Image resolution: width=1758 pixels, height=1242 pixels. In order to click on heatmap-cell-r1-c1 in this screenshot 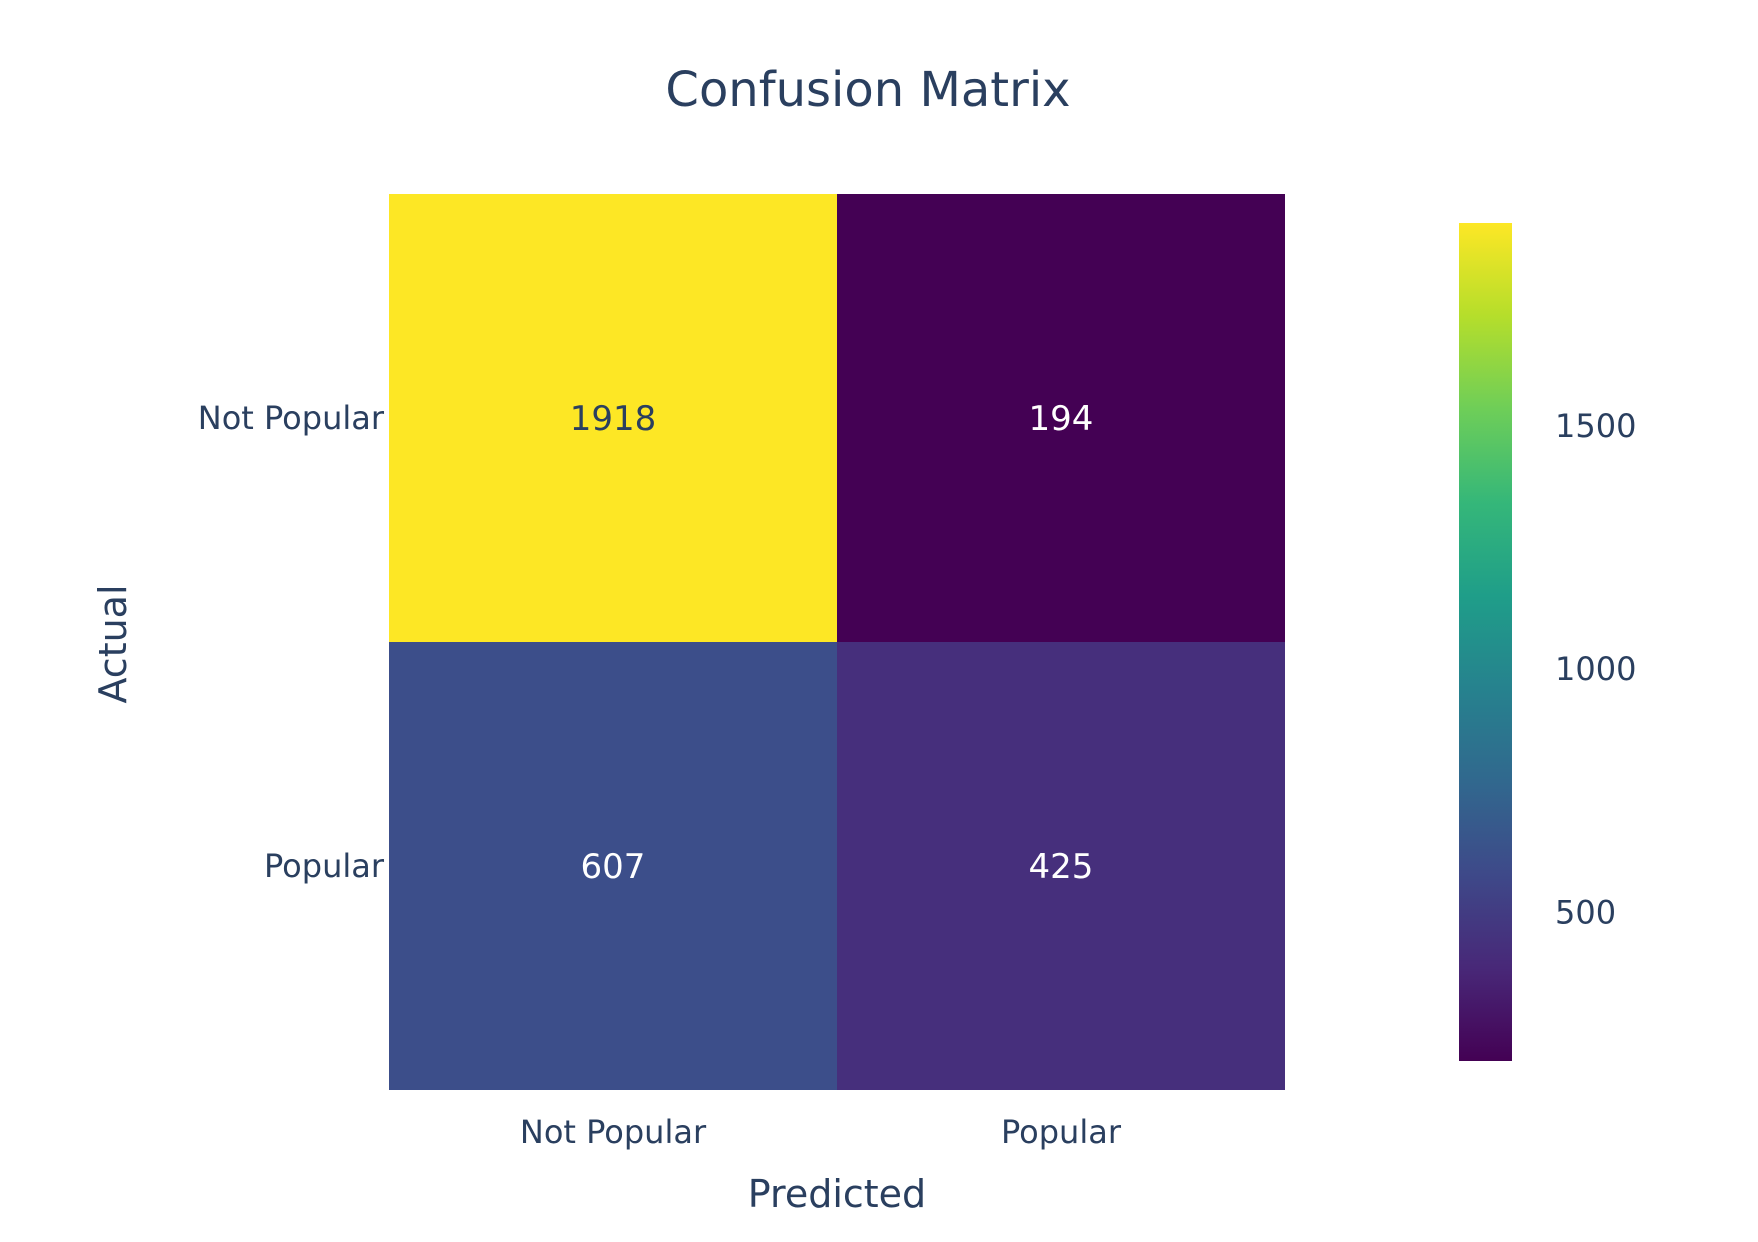, I will do `click(1061, 866)`.